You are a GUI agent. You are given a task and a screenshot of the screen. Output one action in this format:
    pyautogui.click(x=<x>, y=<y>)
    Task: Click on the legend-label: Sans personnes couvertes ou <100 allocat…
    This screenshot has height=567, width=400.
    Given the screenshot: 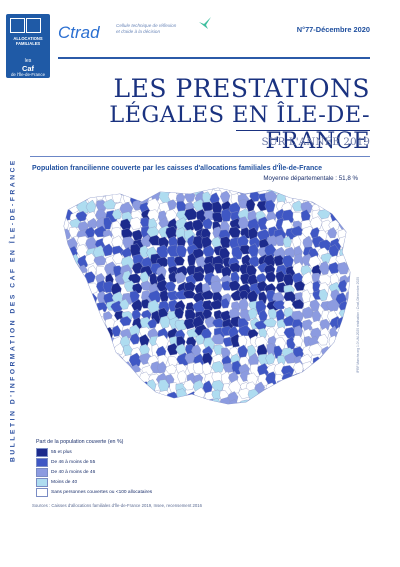 What is the action you would take?
    pyautogui.click(x=102, y=492)
    